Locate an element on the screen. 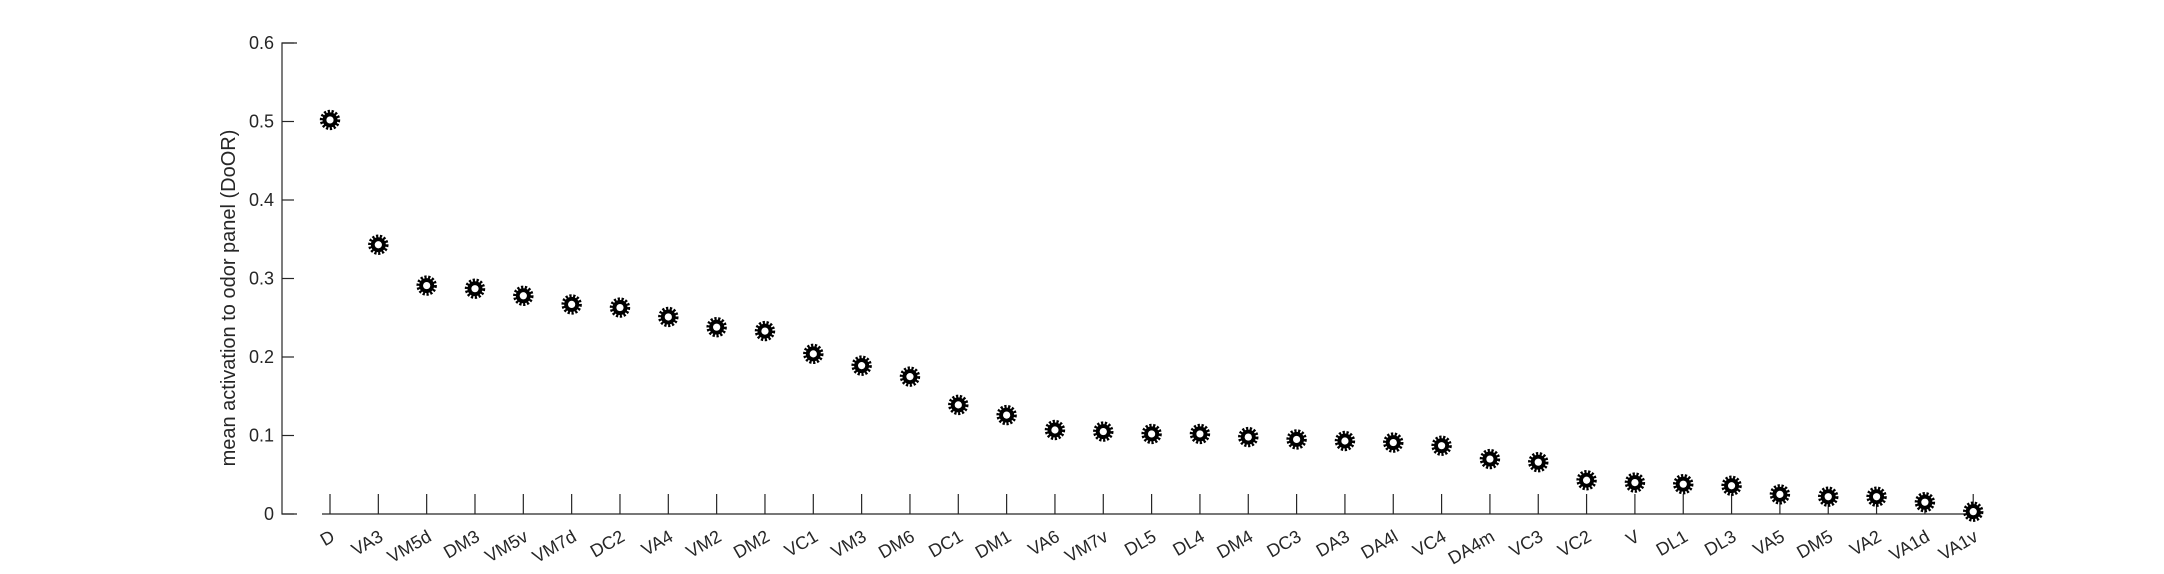 This screenshot has height=574, width=2164. x-tick-label: DM6 is located at coordinates (896, 544).